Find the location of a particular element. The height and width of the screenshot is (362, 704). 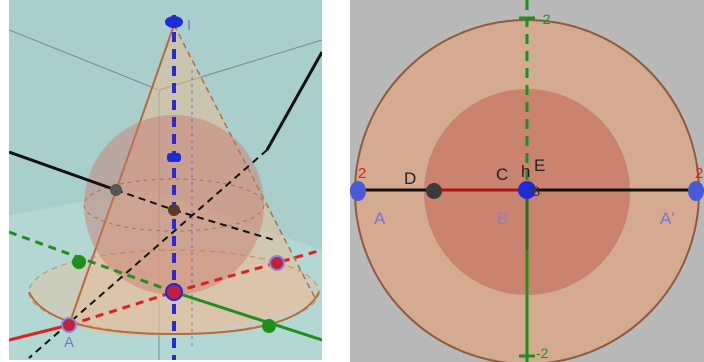

sphere-top-point is located at coordinates (174, 157).